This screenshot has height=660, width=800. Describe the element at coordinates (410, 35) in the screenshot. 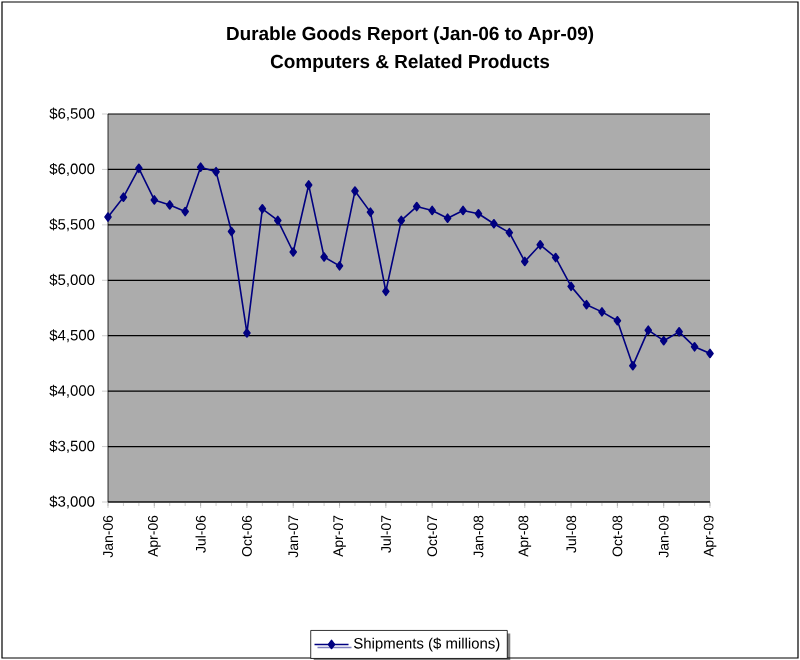

I see `chart-title: Durable Goods Report (Jan-06 to Apr-09)` at that location.